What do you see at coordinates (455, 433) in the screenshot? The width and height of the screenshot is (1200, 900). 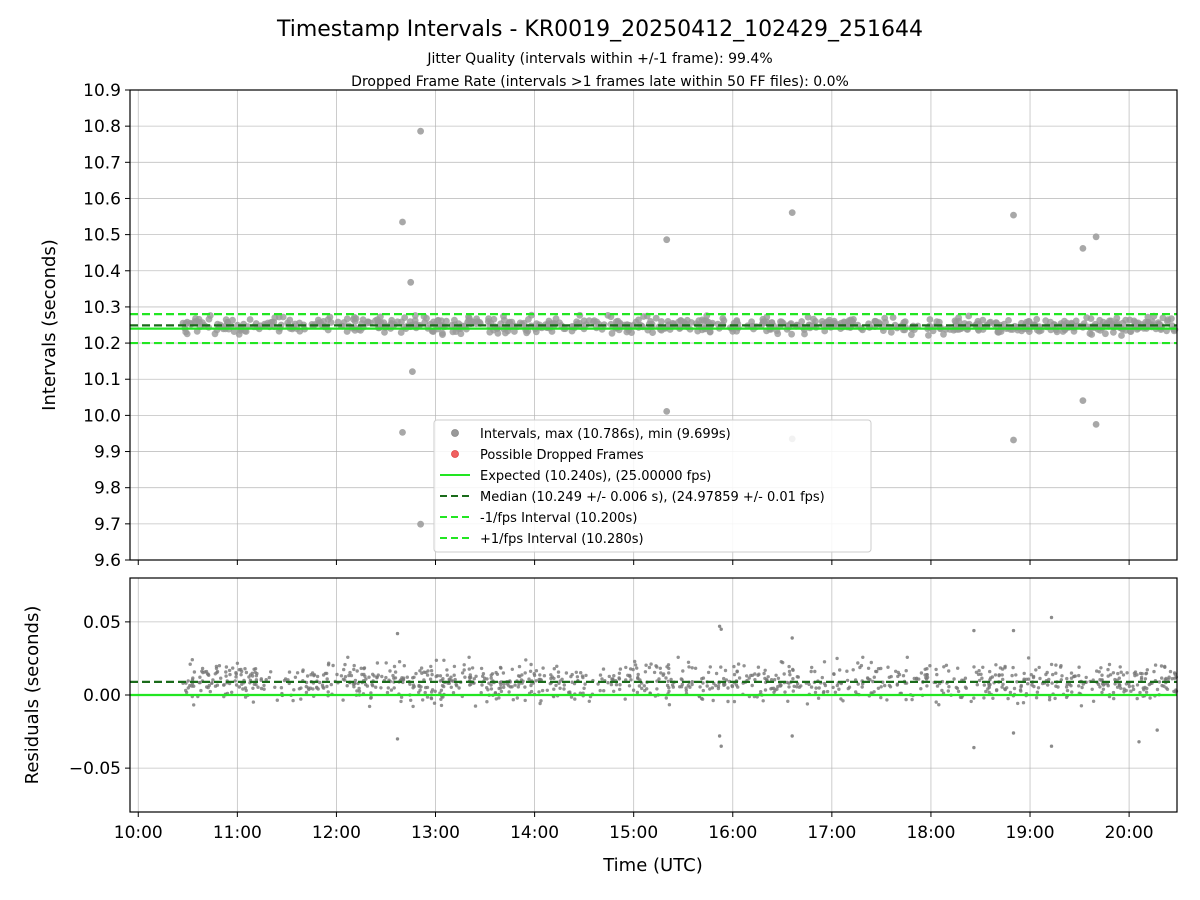 I see `legend-swatch-intervals` at bounding box center [455, 433].